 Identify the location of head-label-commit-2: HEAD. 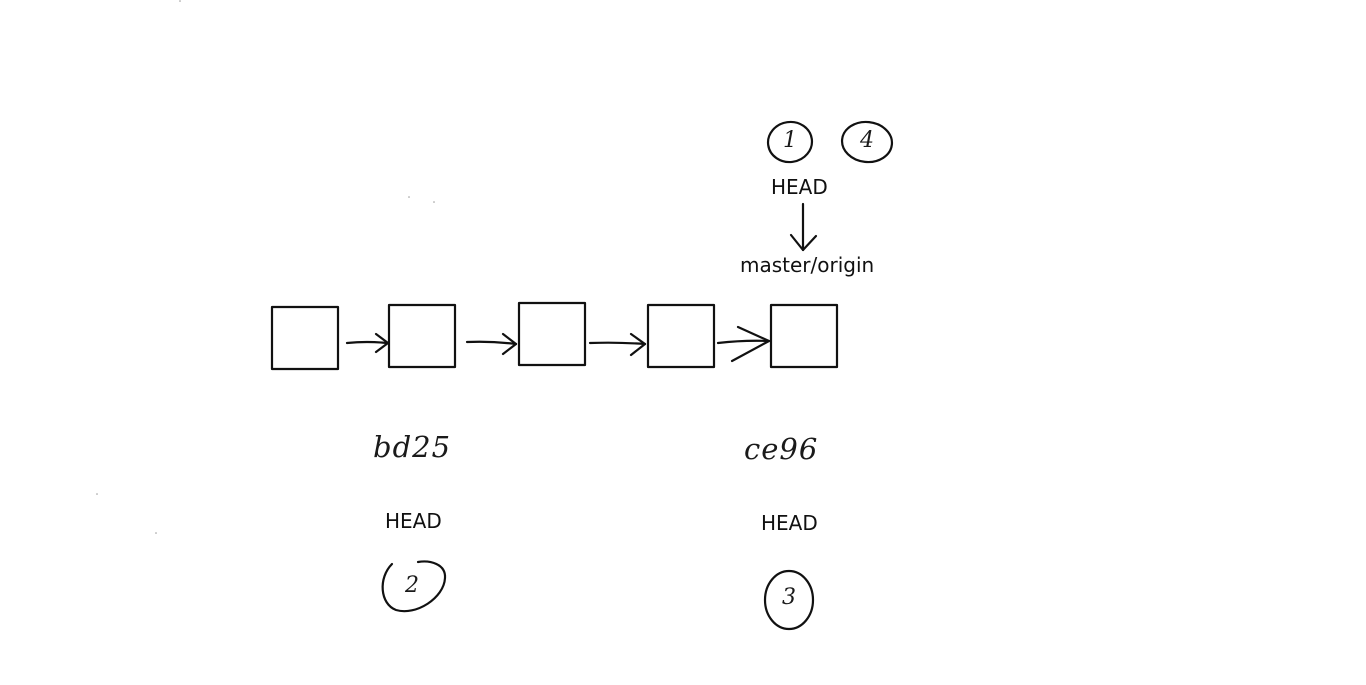
(413, 521).